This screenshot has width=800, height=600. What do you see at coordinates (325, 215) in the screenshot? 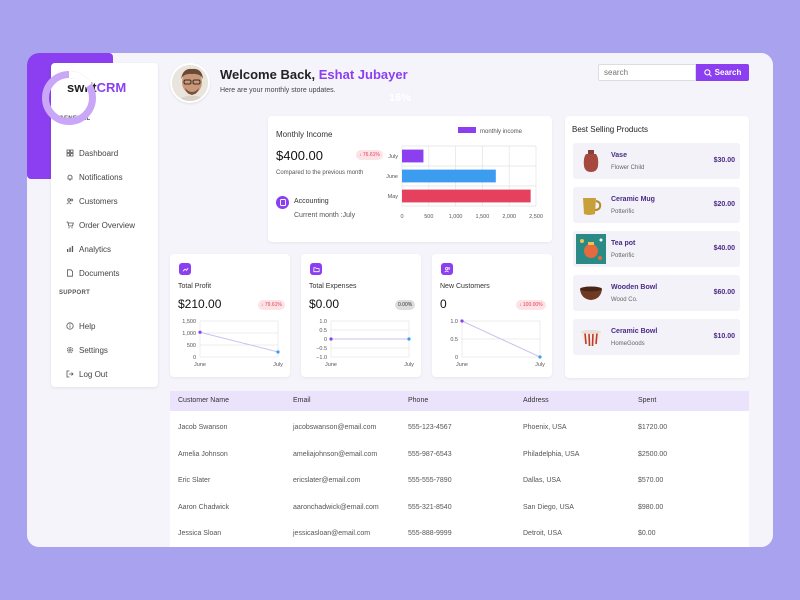
I see `accounting-subtitle: Current month :July` at bounding box center [325, 215].